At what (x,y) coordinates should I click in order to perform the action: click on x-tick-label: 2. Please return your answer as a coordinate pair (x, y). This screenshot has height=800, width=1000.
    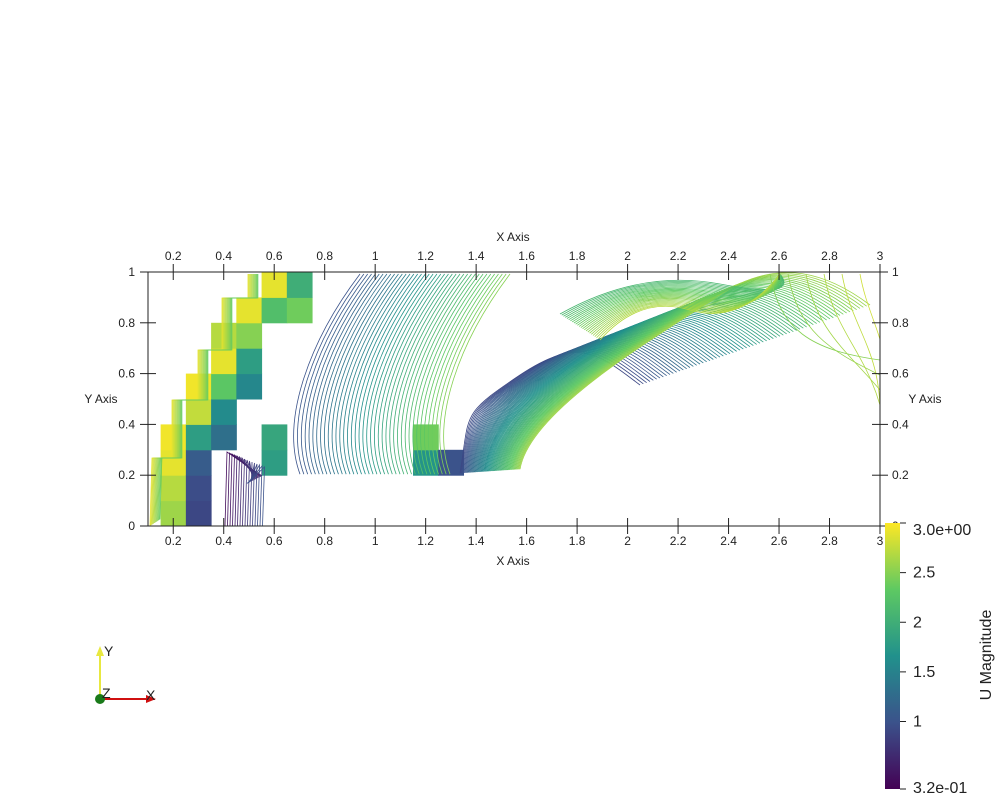
    Looking at the image, I should click on (627, 541).